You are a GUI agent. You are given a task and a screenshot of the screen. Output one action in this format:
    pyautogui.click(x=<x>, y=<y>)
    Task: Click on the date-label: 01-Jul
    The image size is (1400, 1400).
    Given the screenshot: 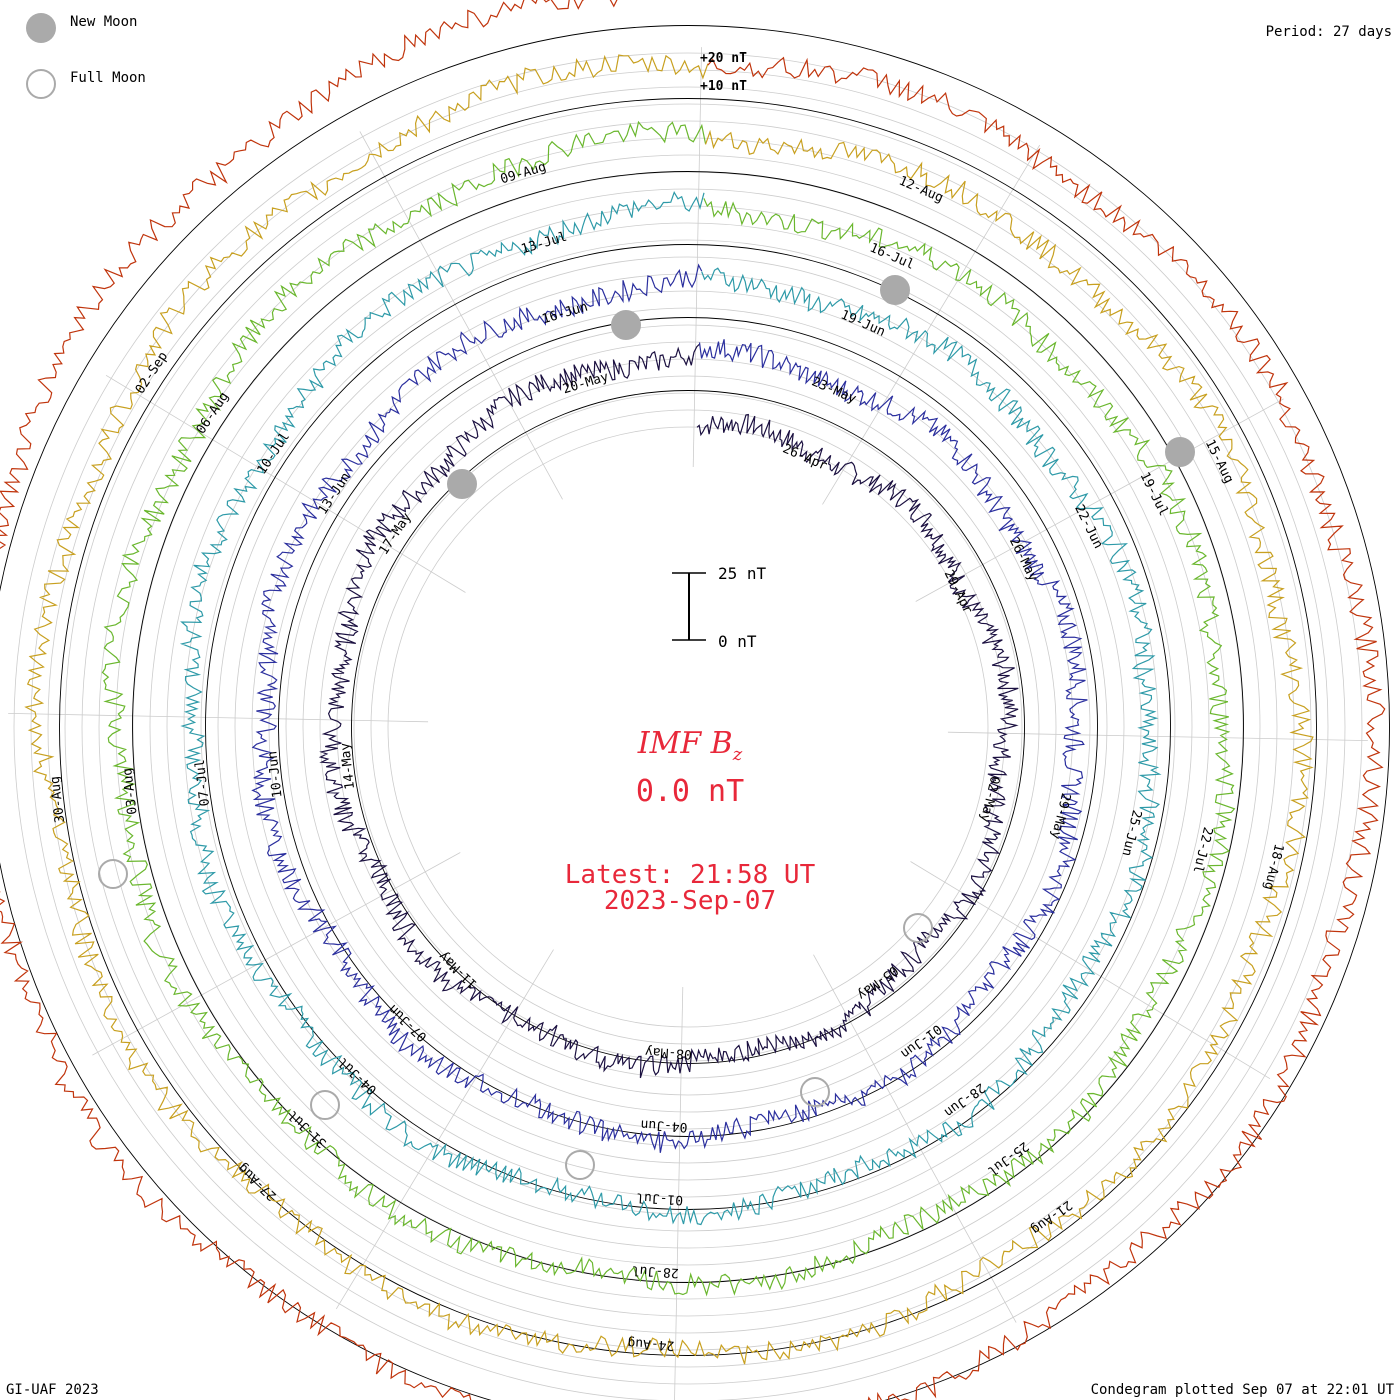 What is the action you would take?
    pyautogui.click(x=660, y=1198)
    